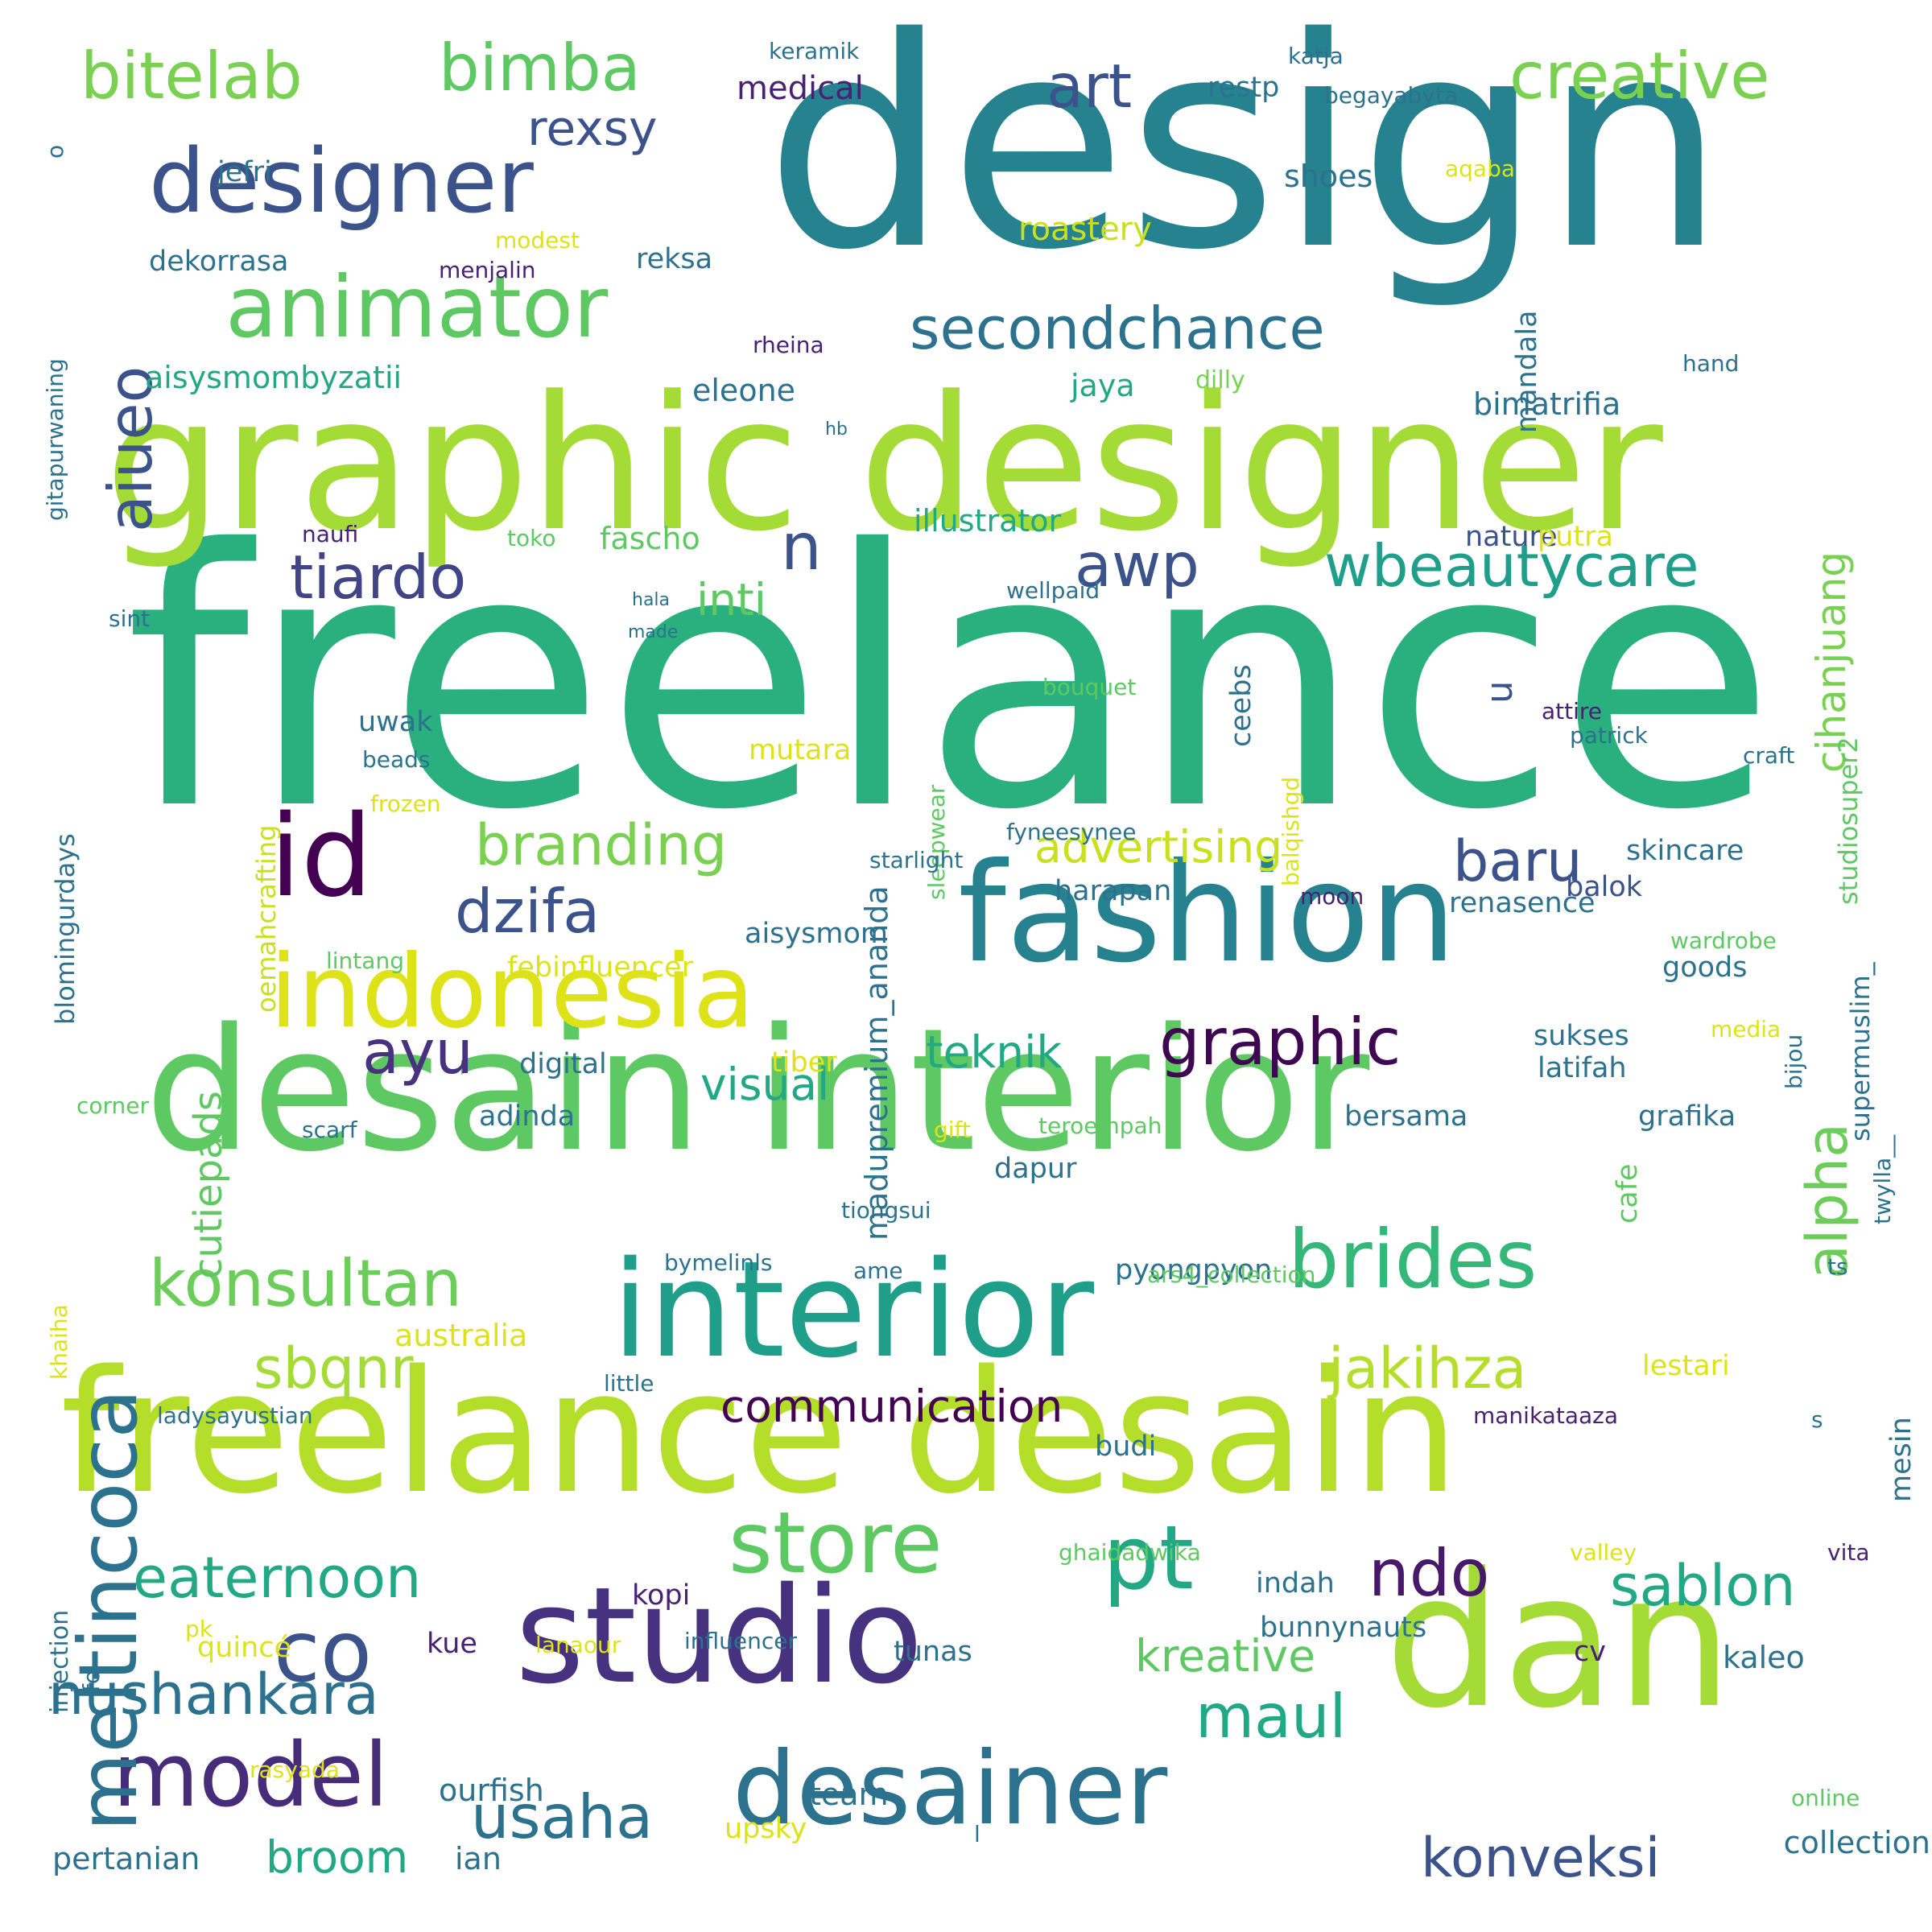 This screenshot has width=1932, height=1932. Describe the element at coordinates (244, 1648) in the screenshot. I see `cloud-word-quinc: quincé` at that location.